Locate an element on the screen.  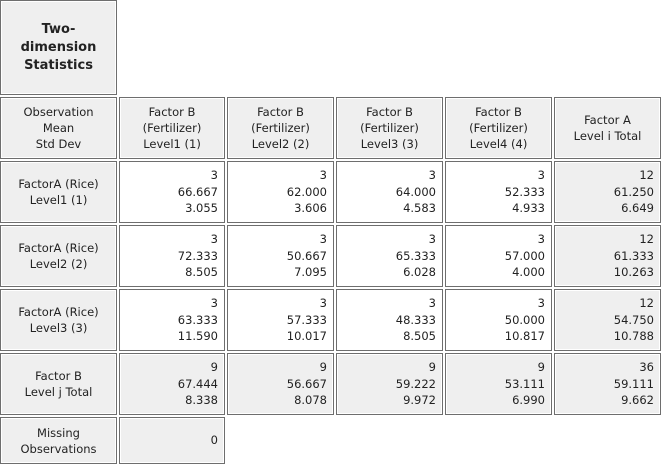
stat-header: Observation Mean Std Dev is located at coordinates (58, 128).